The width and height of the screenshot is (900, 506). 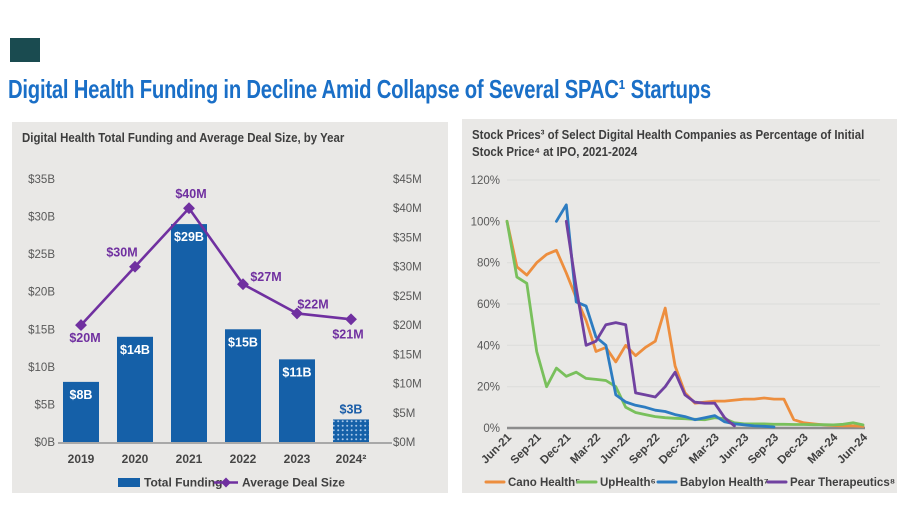 I want to click on right-axis-tick: $0M, so click(x=404, y=443).